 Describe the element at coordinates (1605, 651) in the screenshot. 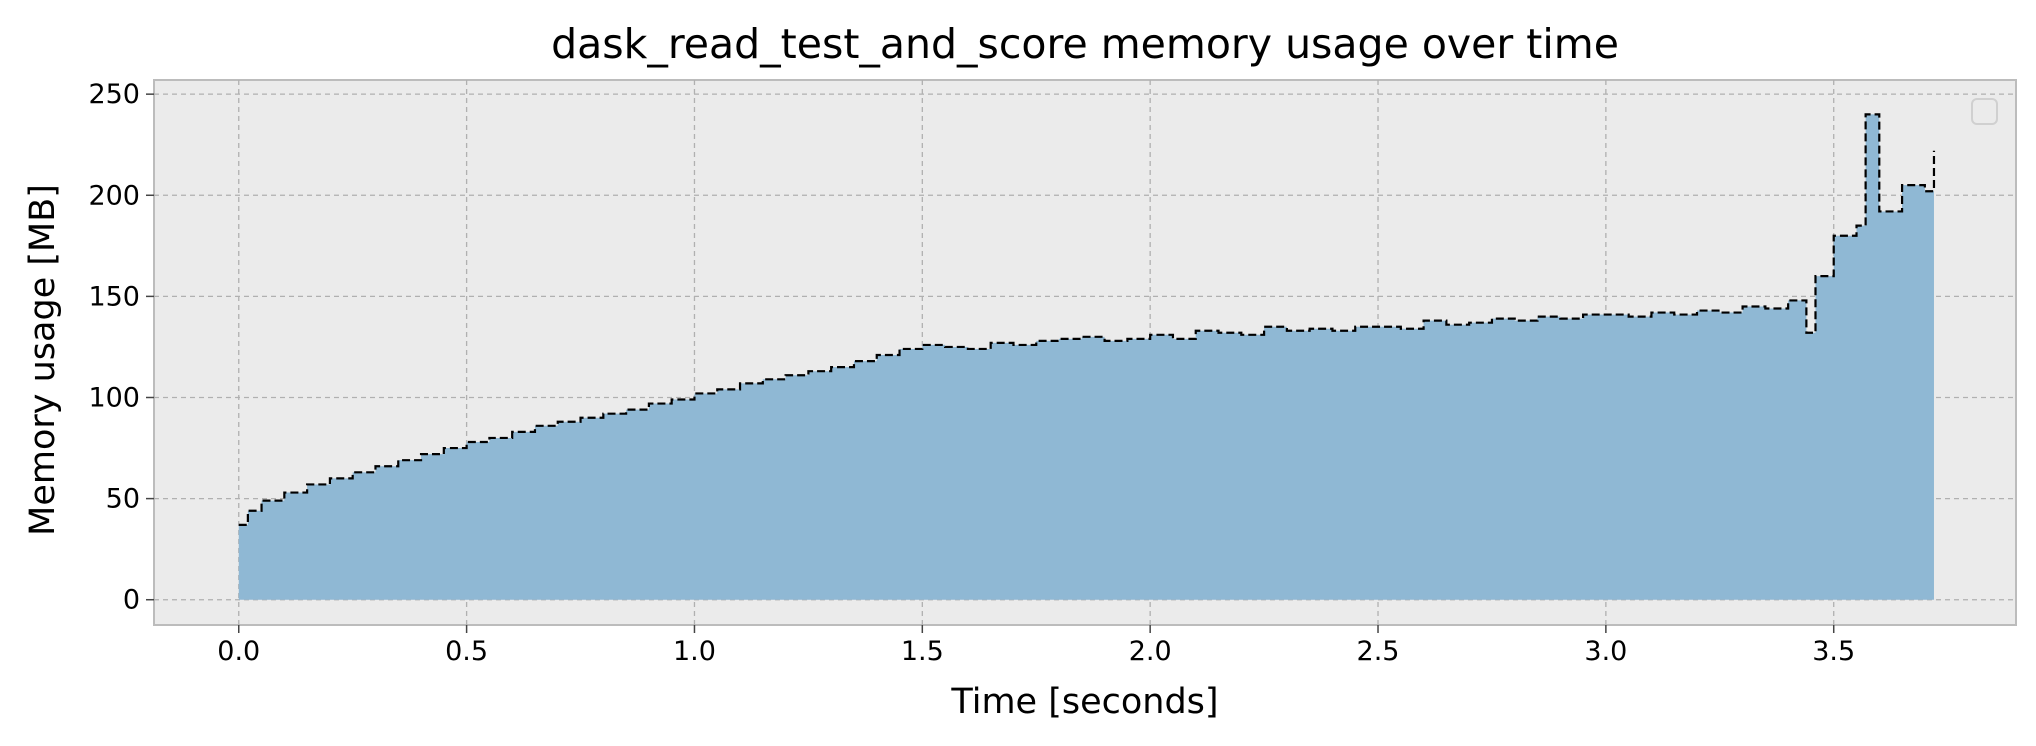

I see `x-tick-label: 3.0` at that location.